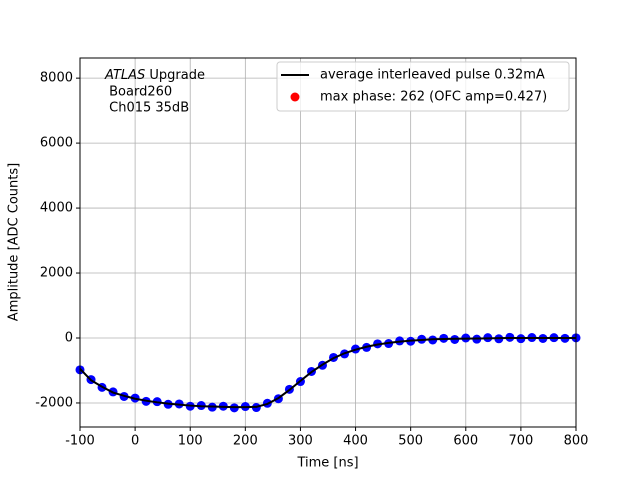 This screenshot has width=640, height=484. Describe the element at coordinates (80, 441) in the screenshot. I see `x-tick-label: -100` at that location.